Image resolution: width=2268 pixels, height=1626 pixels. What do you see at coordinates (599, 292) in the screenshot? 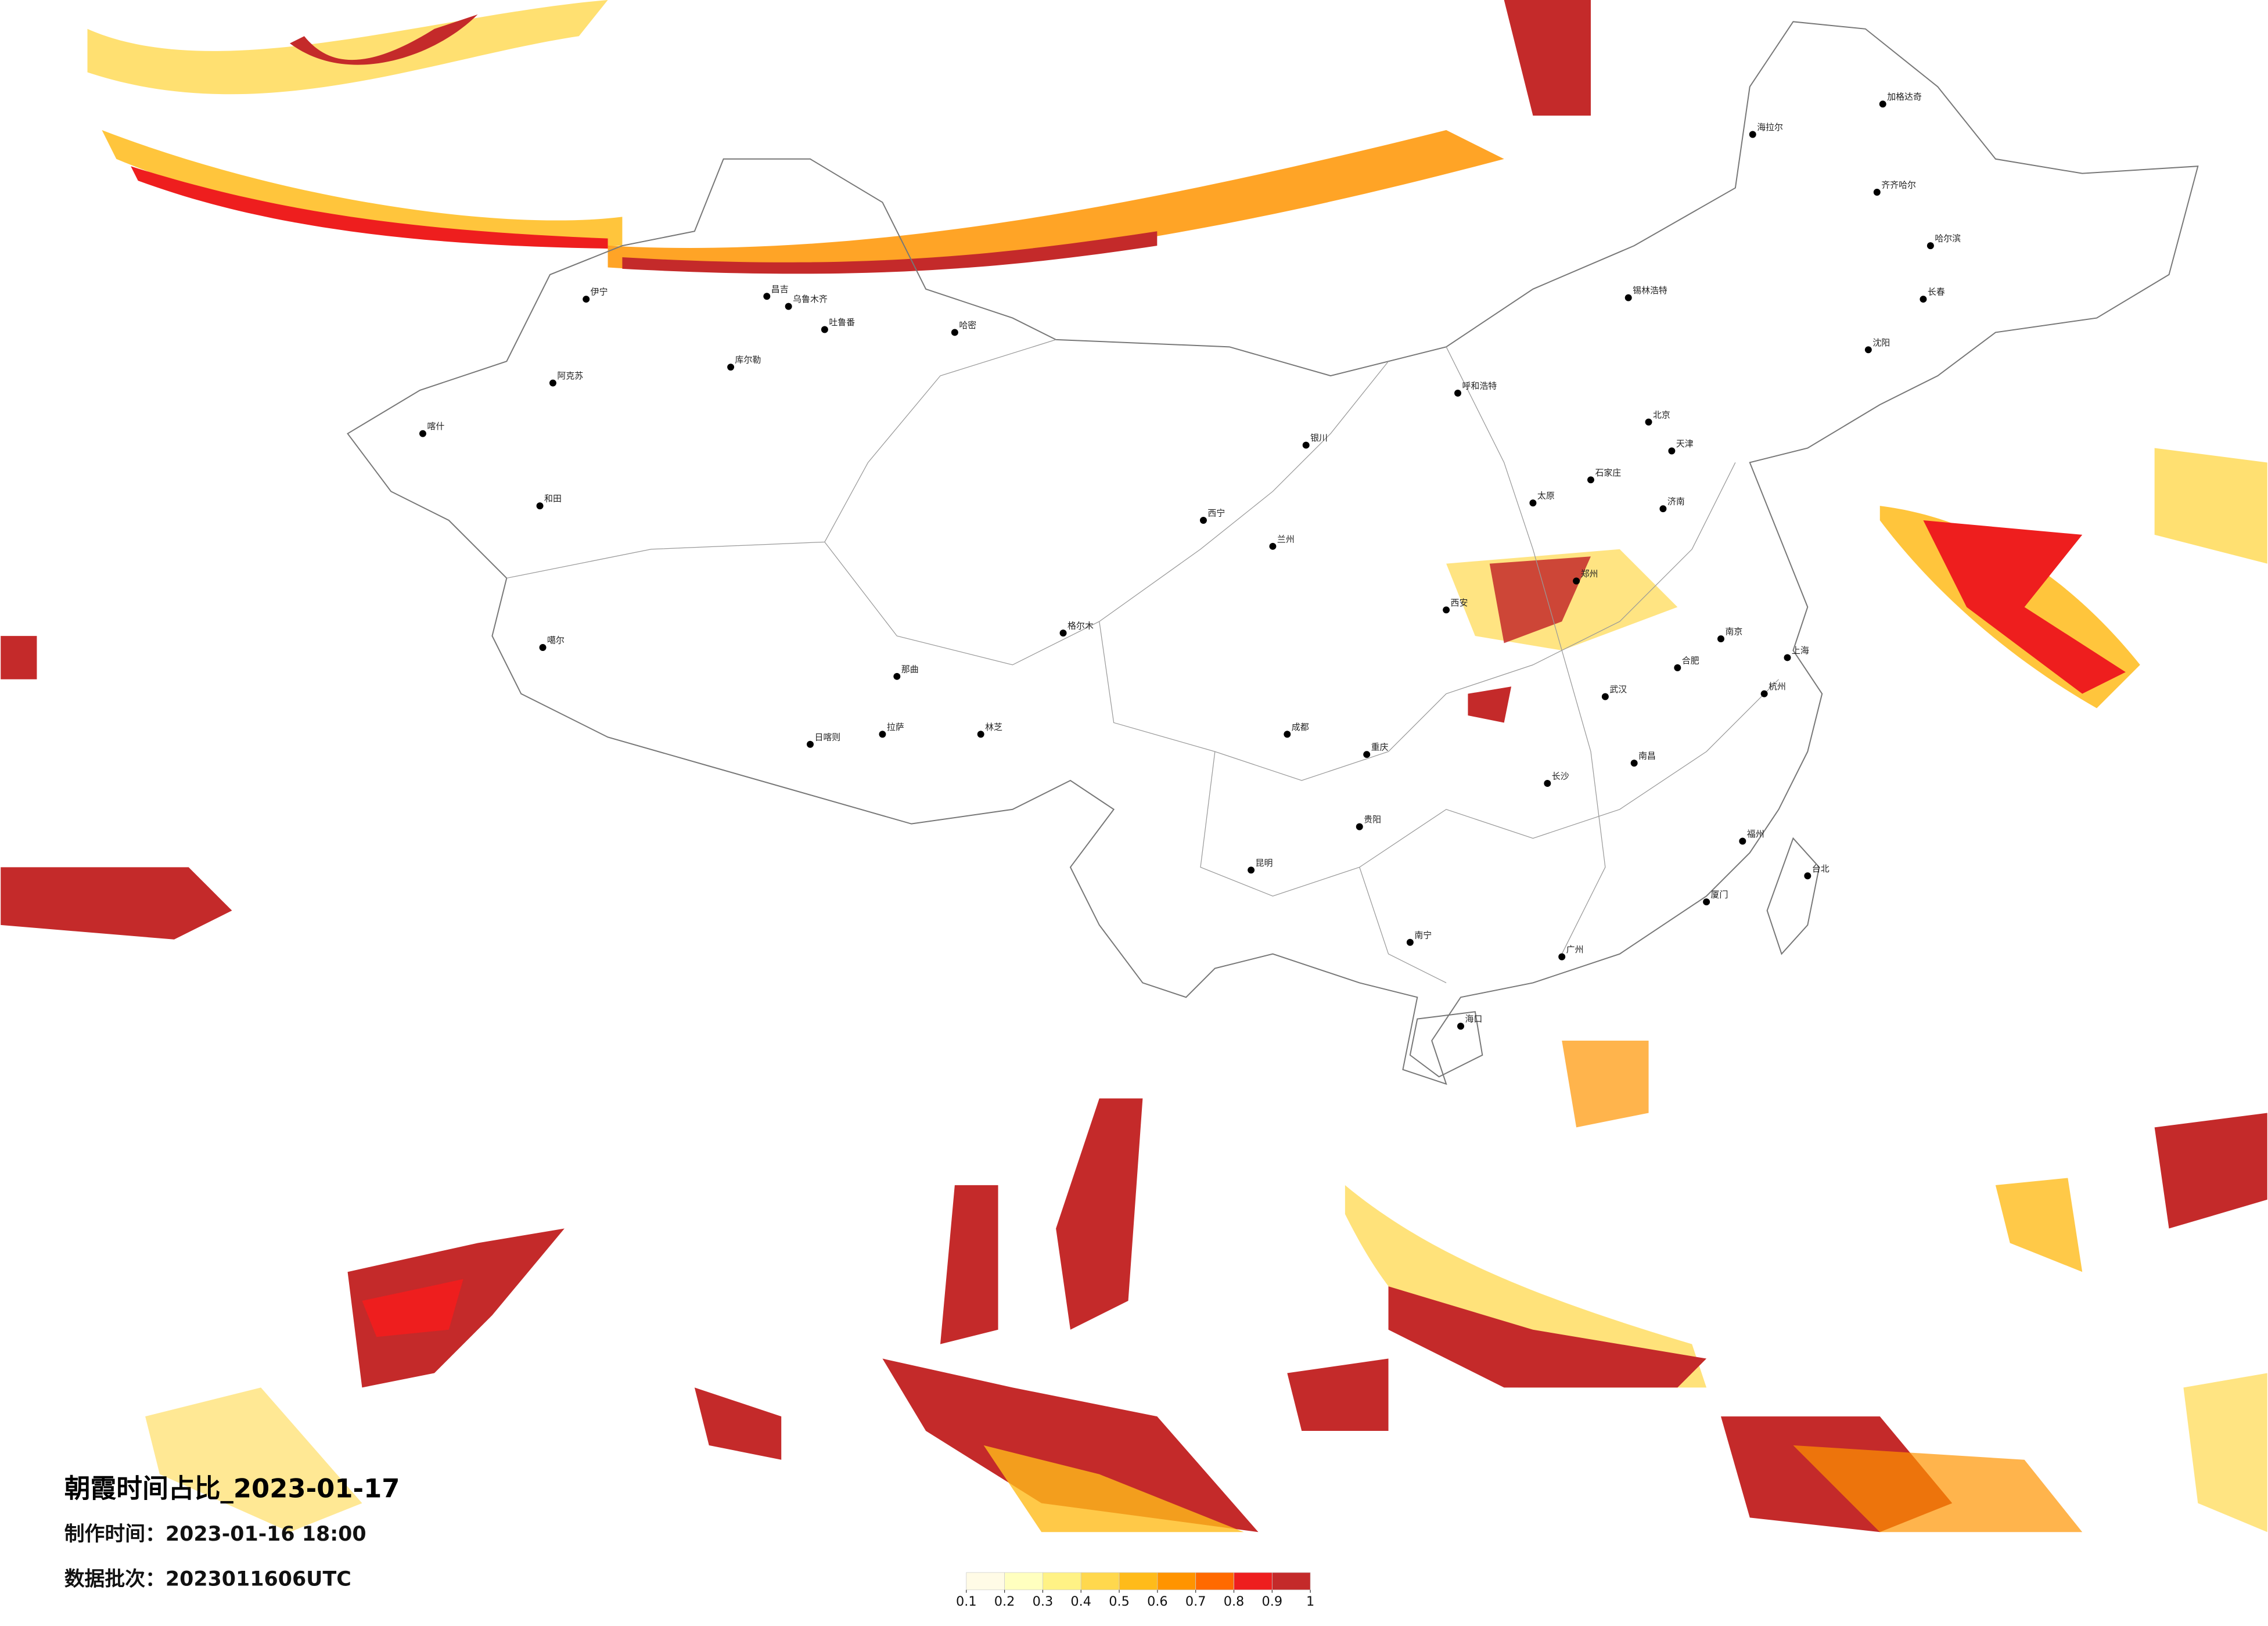
I see `city-label: 伊宁` at bounding box center [599, 292].